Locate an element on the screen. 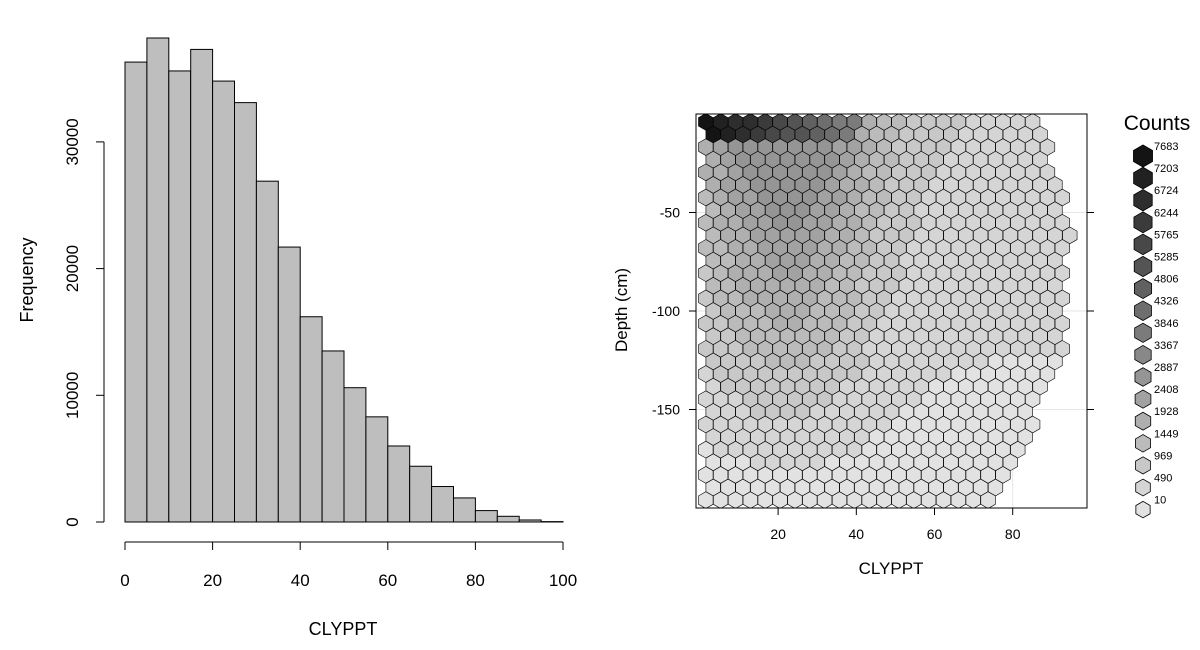  x-tick-label: 60 is located at coordinates (387, 580).